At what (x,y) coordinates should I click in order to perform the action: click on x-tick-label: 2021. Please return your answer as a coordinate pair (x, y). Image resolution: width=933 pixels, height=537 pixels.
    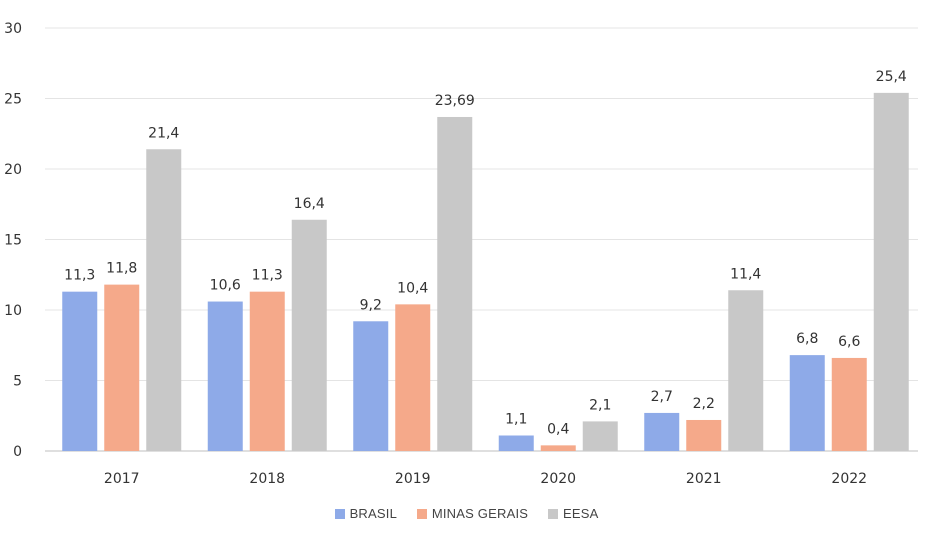
    Looking at the image, I should click on (704, 479).